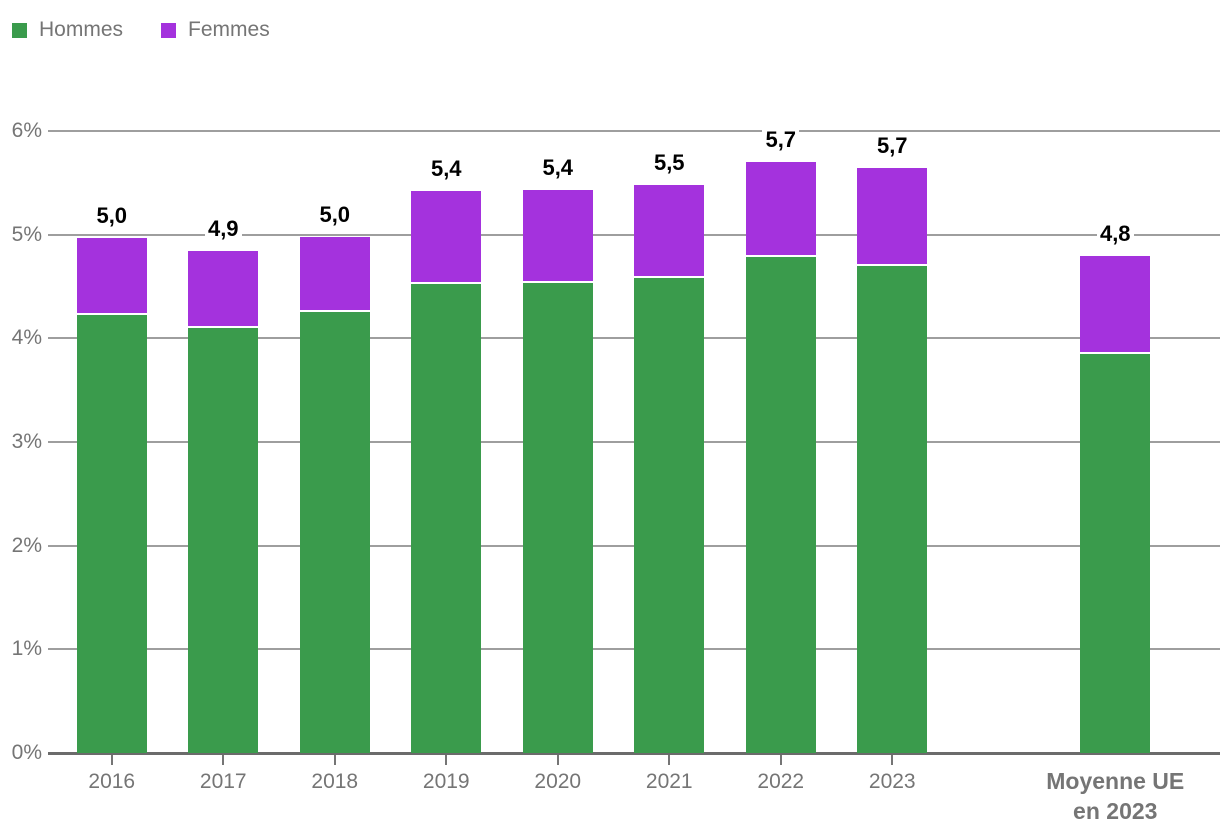 The width and height of the screenshot is (1220, 820). I want to click on x-axis-label-2017: 2017, so click(223, 781).